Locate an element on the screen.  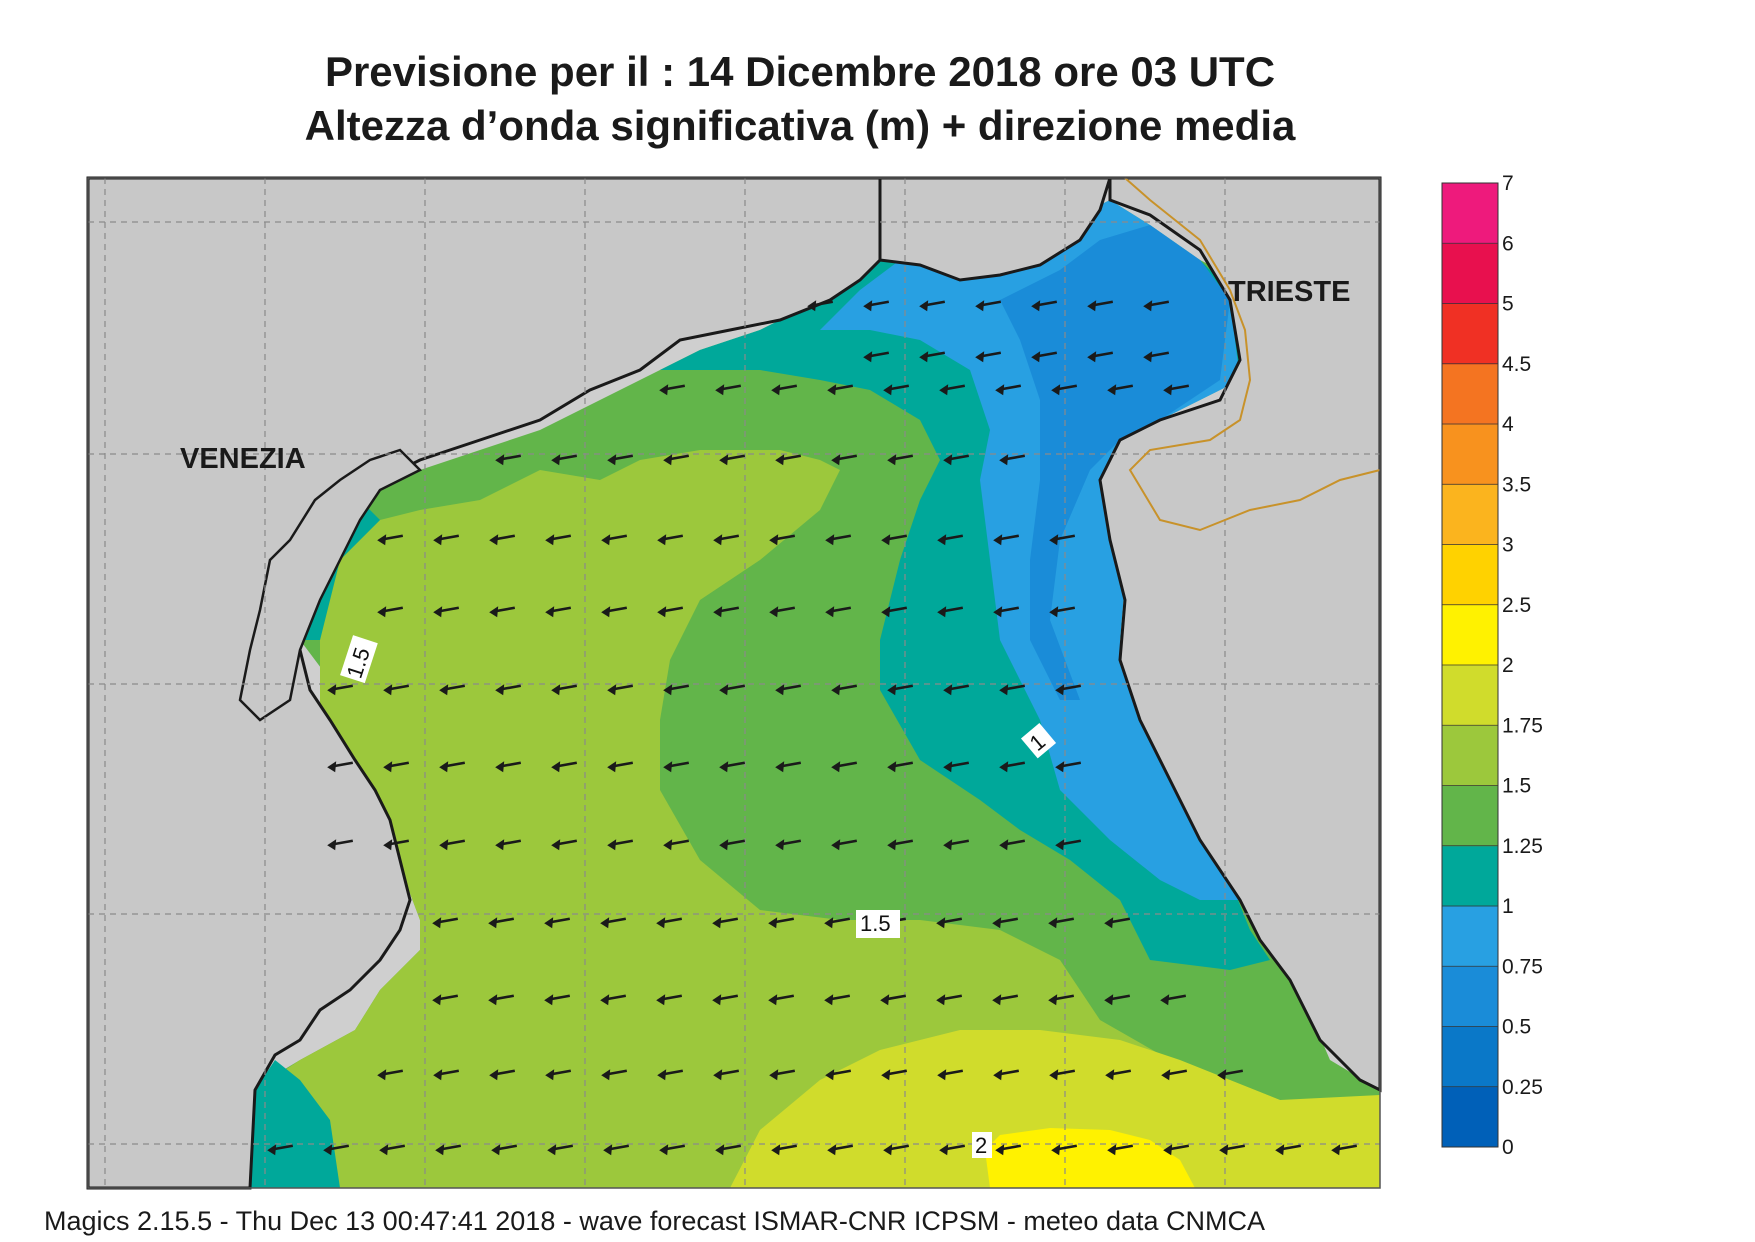
contour-label-south: 2 is located at coordinates (981, 1145).